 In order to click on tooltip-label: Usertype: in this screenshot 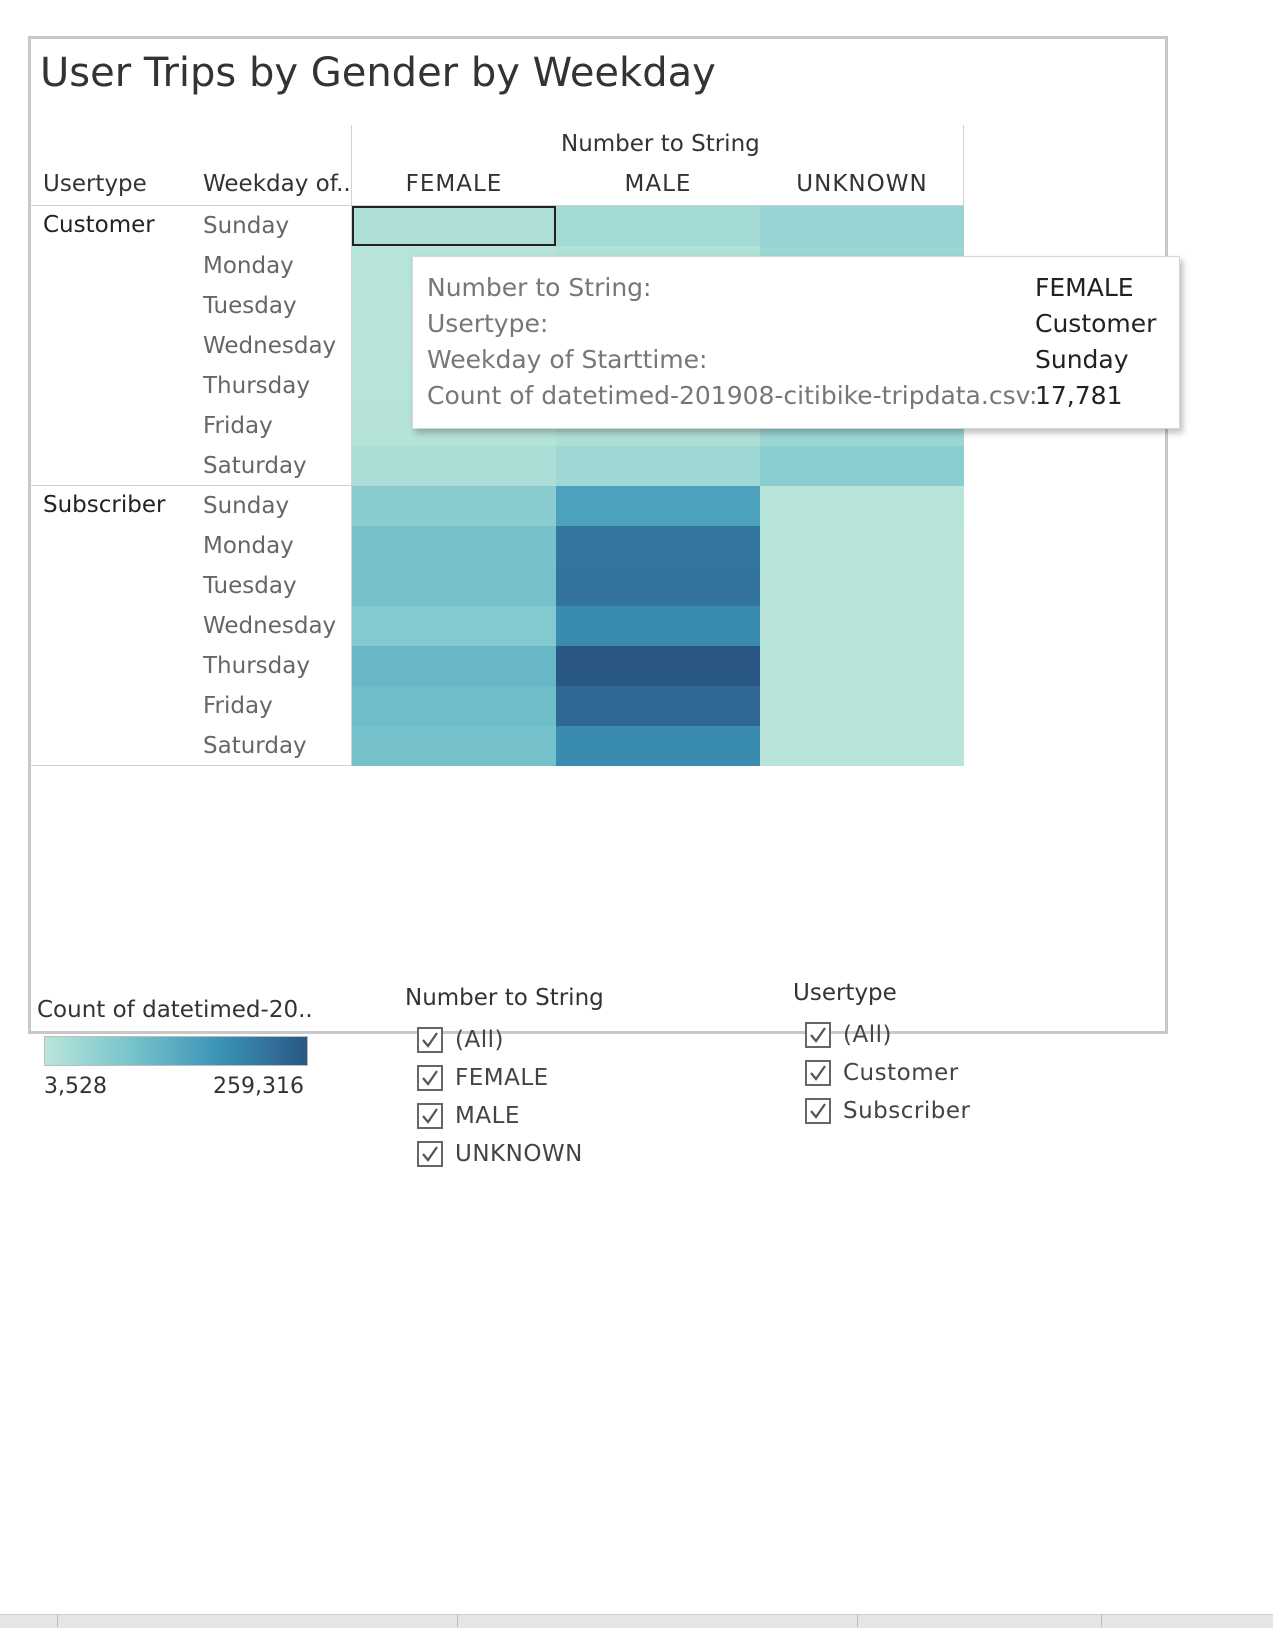, I will do `click(488, 323)`.